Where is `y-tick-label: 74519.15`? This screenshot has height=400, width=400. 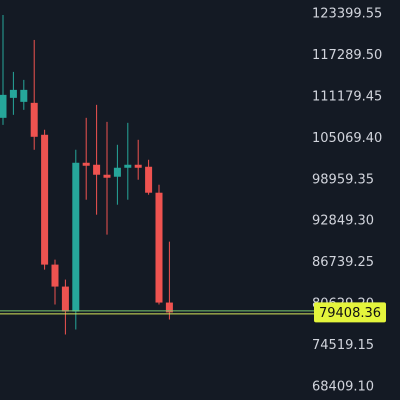 y-tick-label: 74519.15 is located at coordinates (343, 345).